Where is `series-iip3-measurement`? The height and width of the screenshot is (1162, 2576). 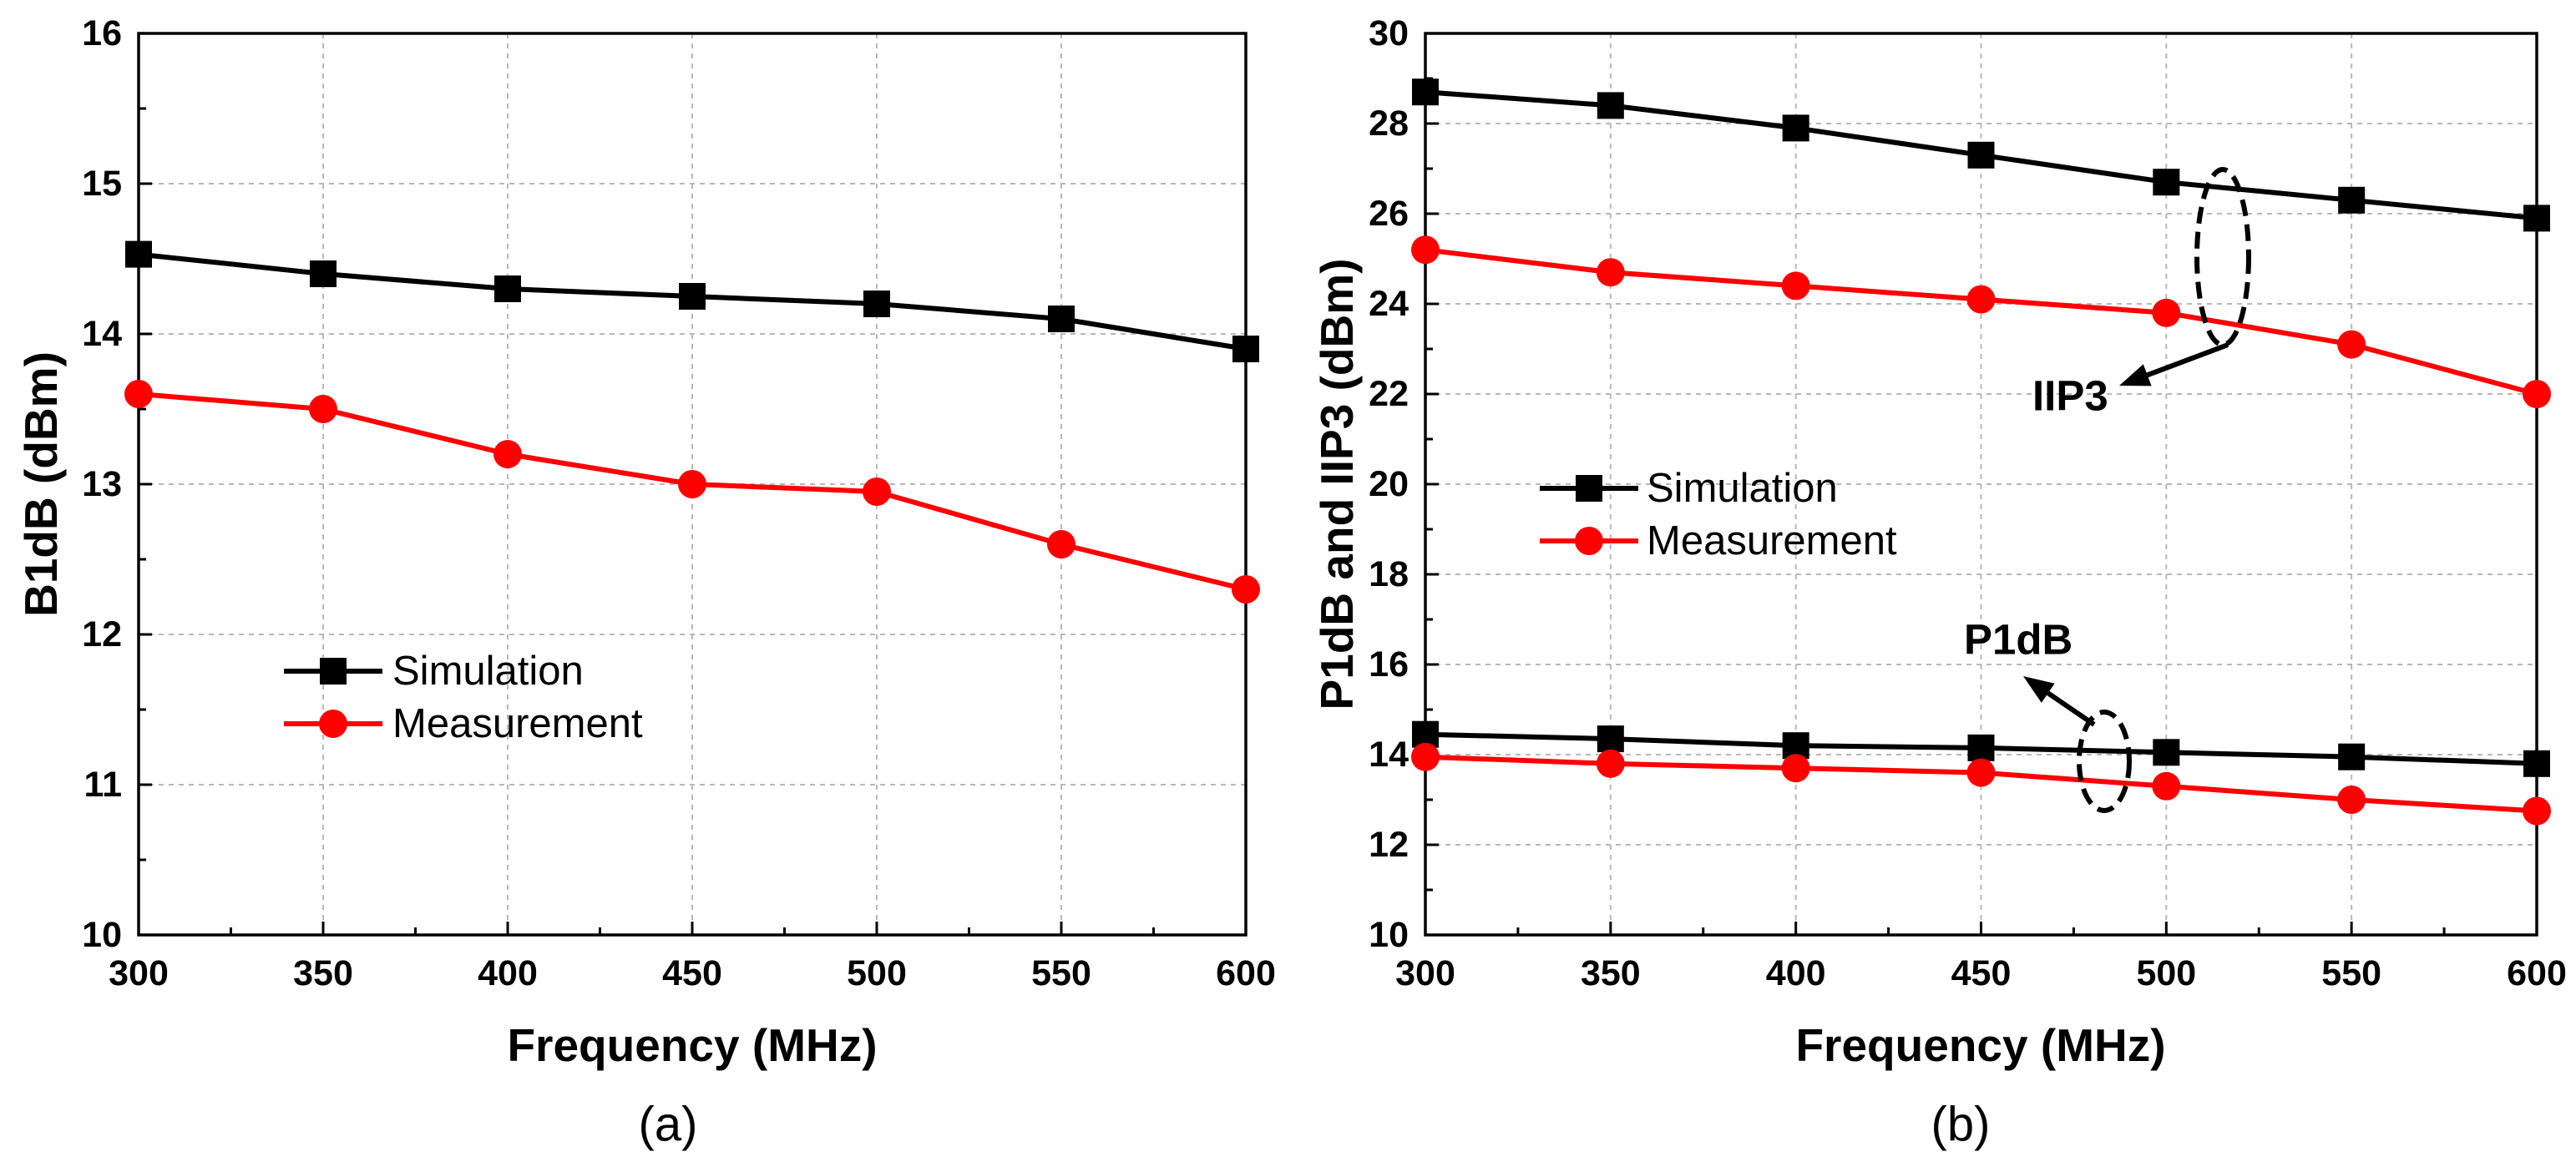 series-iip3-measurement is located at coordinates (1981, 321).